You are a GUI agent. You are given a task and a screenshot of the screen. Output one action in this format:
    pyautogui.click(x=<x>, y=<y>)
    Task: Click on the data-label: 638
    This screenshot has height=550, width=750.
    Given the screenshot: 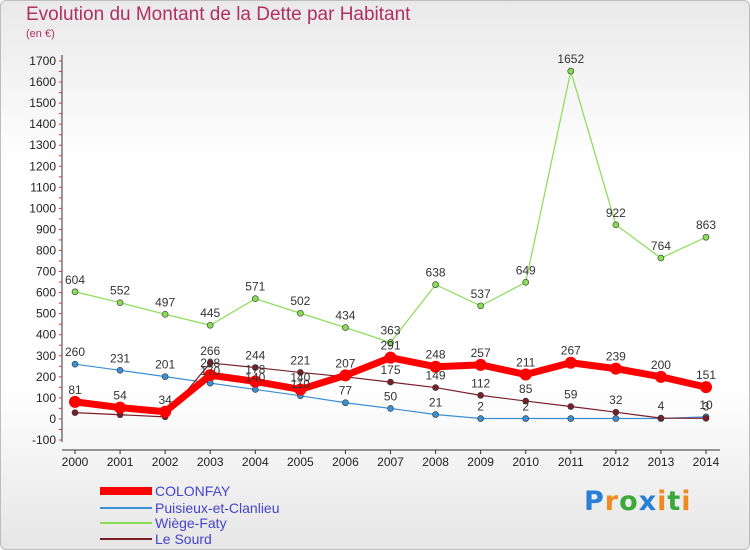 What is the action you would take?
    pyautogui.click(x=436, y=273)
    